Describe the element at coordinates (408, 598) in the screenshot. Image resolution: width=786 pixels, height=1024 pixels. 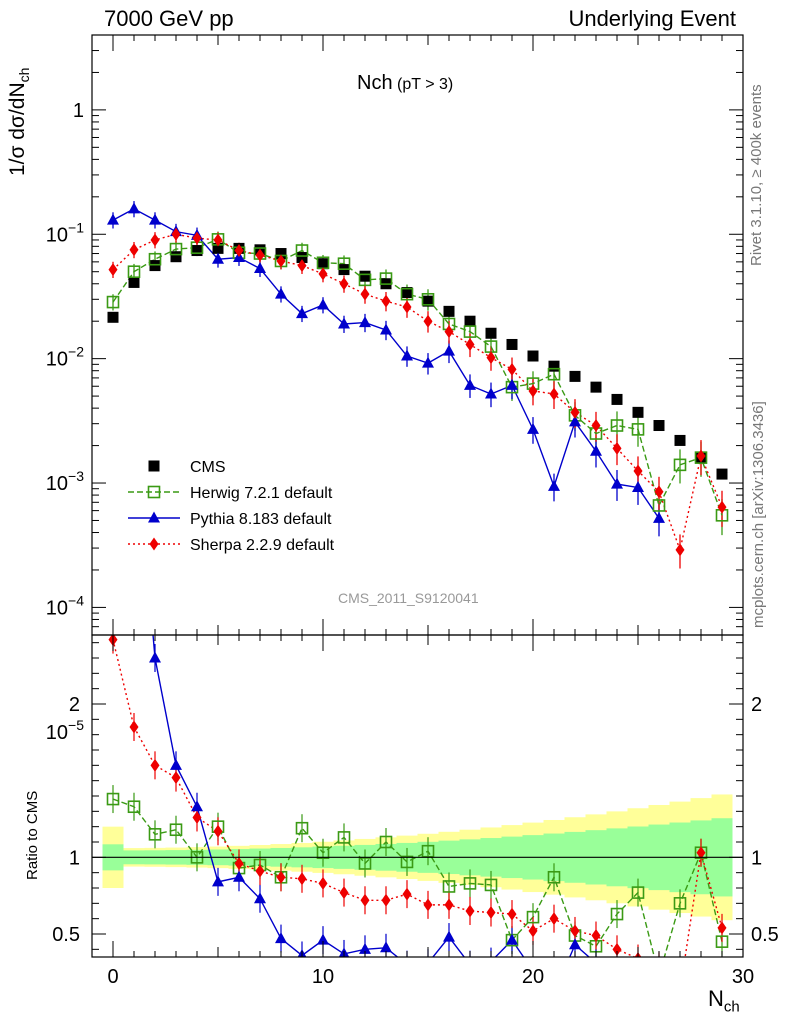
I see `watermark: CMS_2011_S9120041` at that location.